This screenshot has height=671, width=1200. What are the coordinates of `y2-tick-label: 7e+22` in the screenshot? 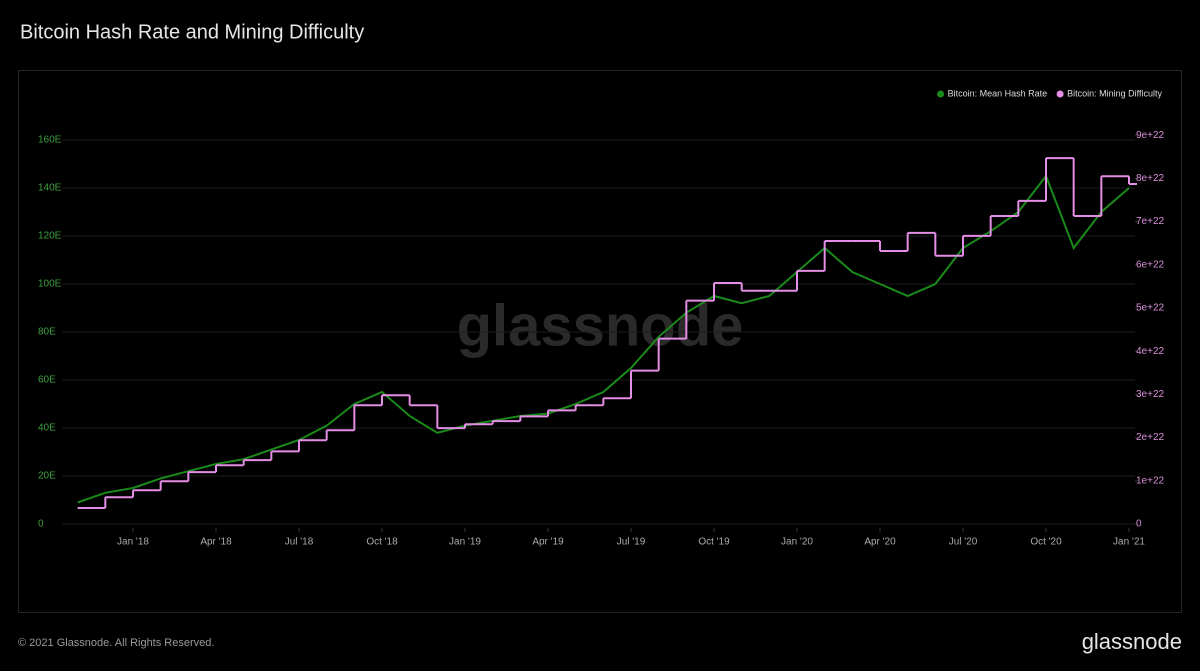 It's located at (1150, 221).